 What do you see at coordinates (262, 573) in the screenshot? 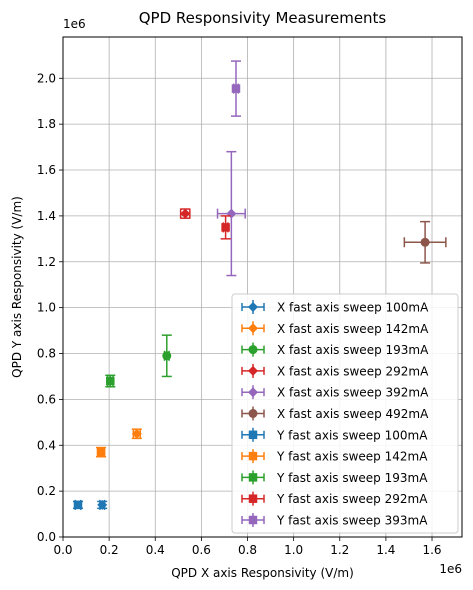
I see `x-axis-label: QPD X axis Responsivity (V/m)` at bounding box center [262, 573].